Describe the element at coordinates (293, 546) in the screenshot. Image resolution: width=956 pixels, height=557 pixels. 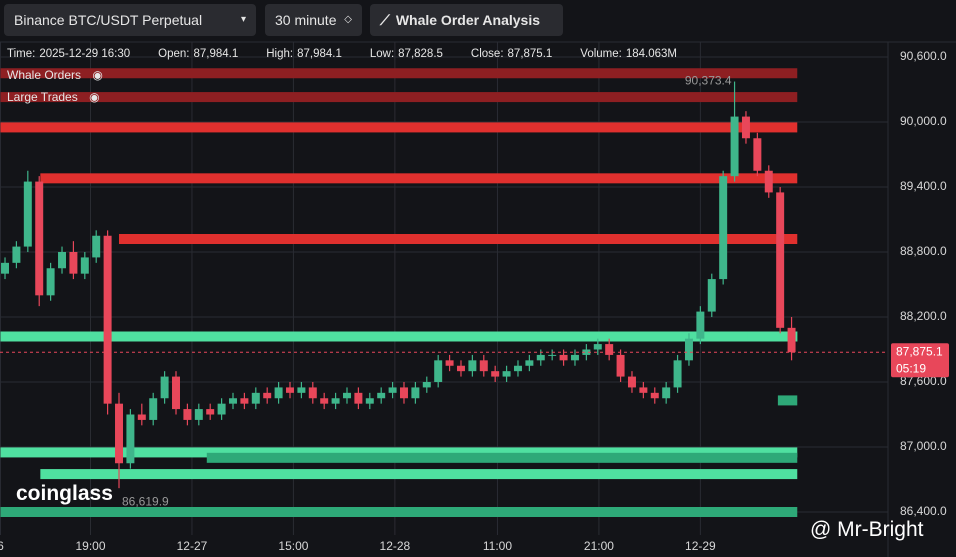
I see `x-tick-label: 15:00` at that location.